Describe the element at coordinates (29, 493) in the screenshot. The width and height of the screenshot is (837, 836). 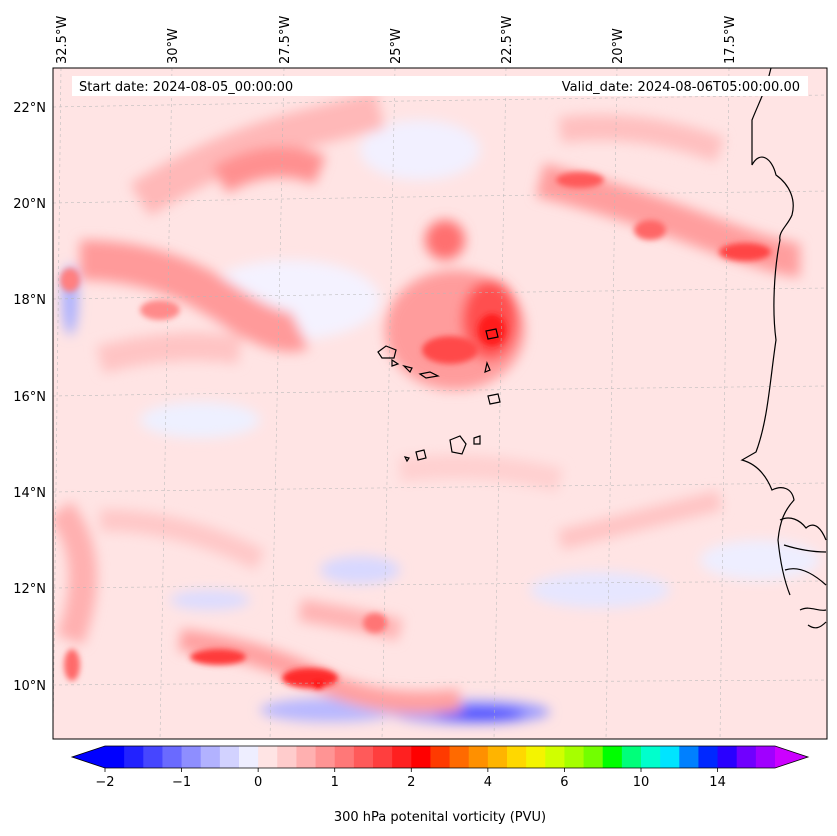
I see `lat-label: 14°N` at that location.